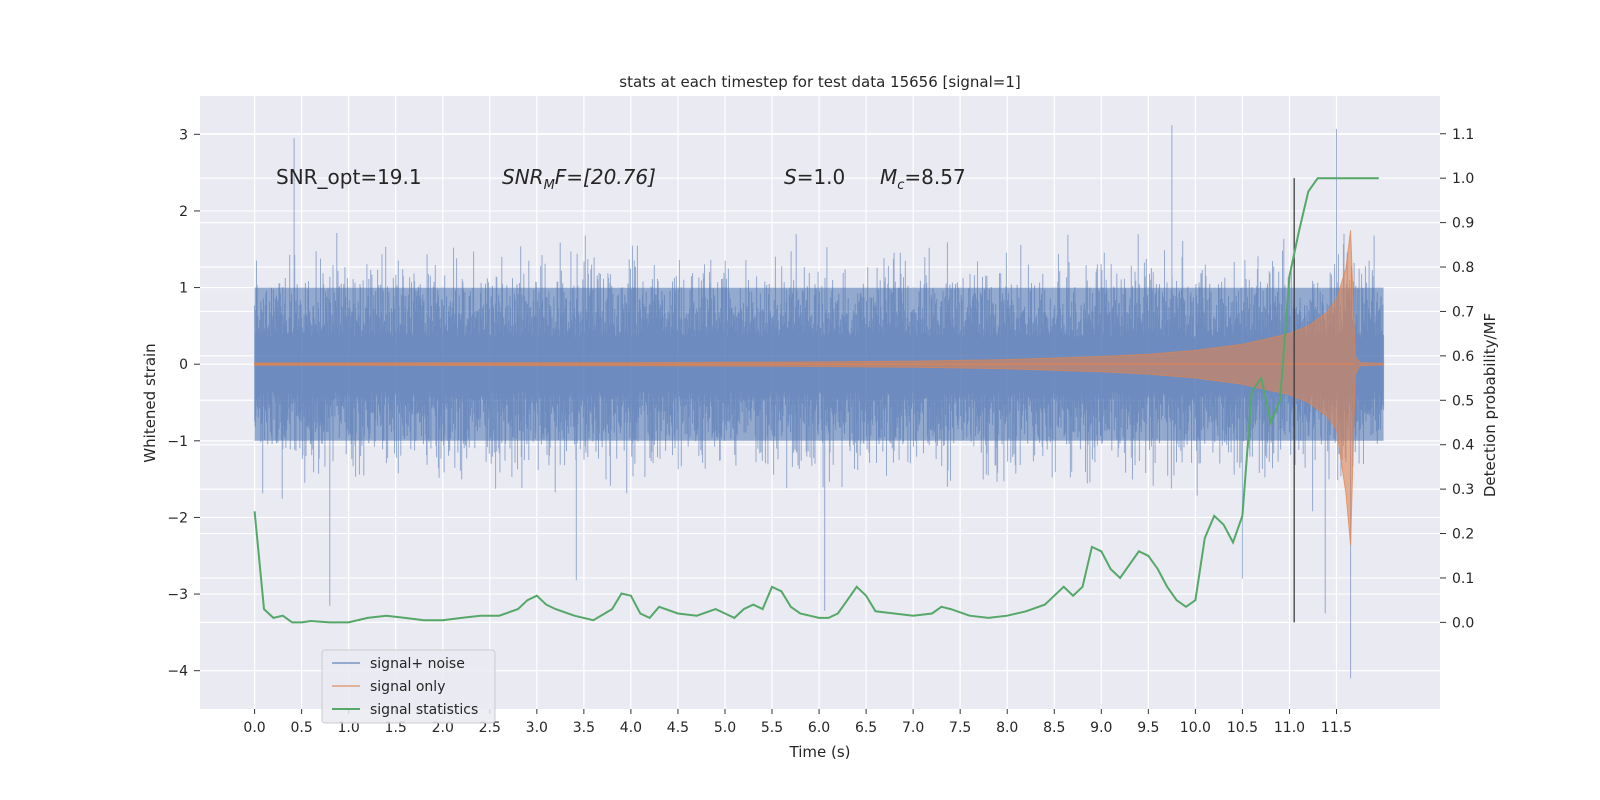 The image size is (1600, 800). Describe the element at coordinates (254, 728) in the screenshot. I see `x-tick-label: 0.0` at that location.